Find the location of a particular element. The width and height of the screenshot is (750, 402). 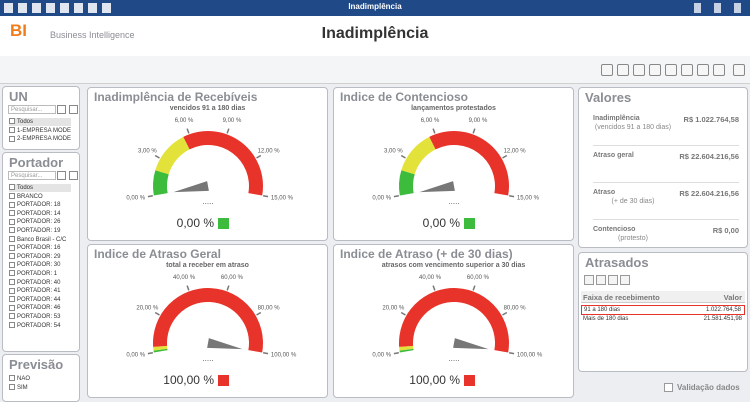

gauge-needle is located at coordinates (225, 344).